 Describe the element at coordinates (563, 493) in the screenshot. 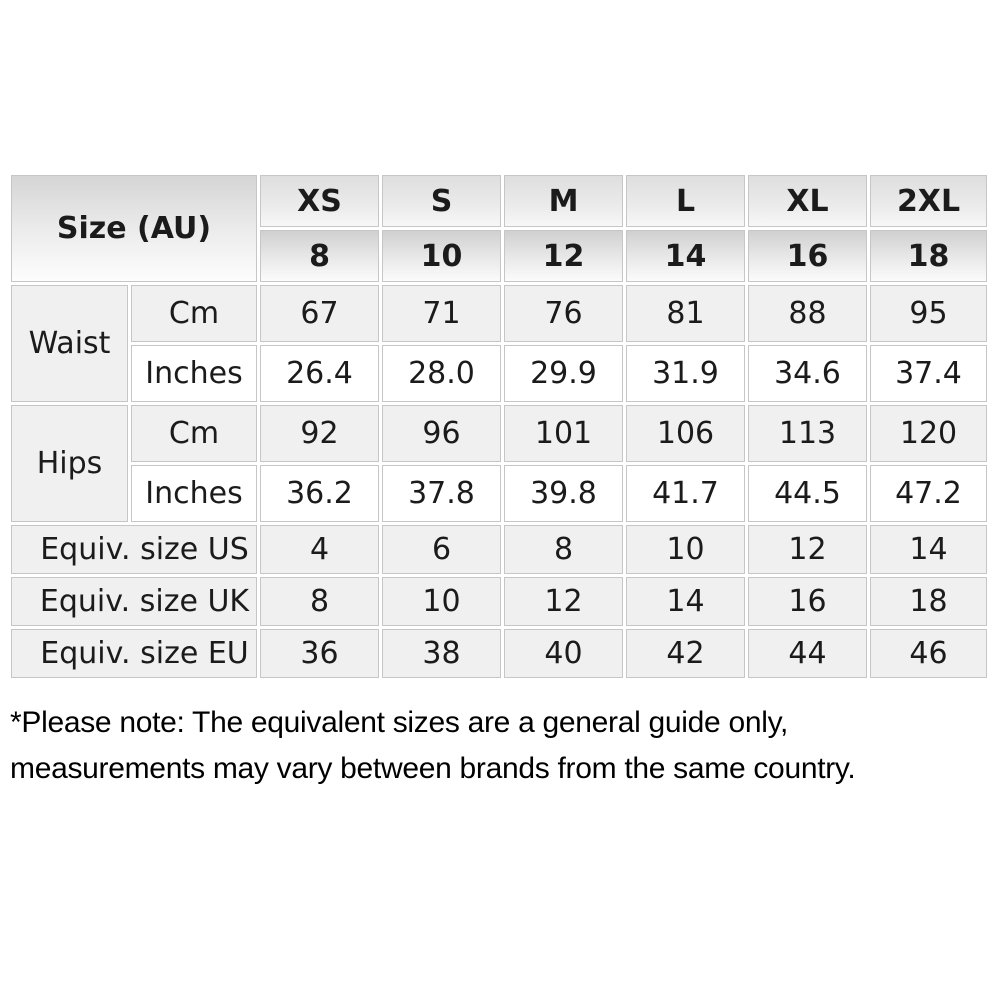

I see `hips-inches-value: 39.8` at that location.